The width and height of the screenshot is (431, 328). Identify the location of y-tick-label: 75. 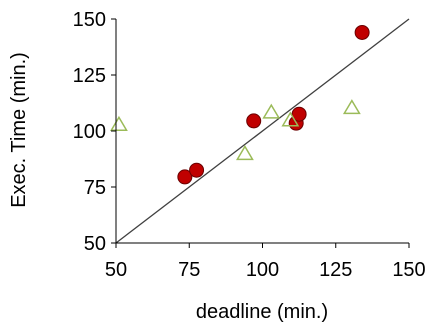
(95, 188).